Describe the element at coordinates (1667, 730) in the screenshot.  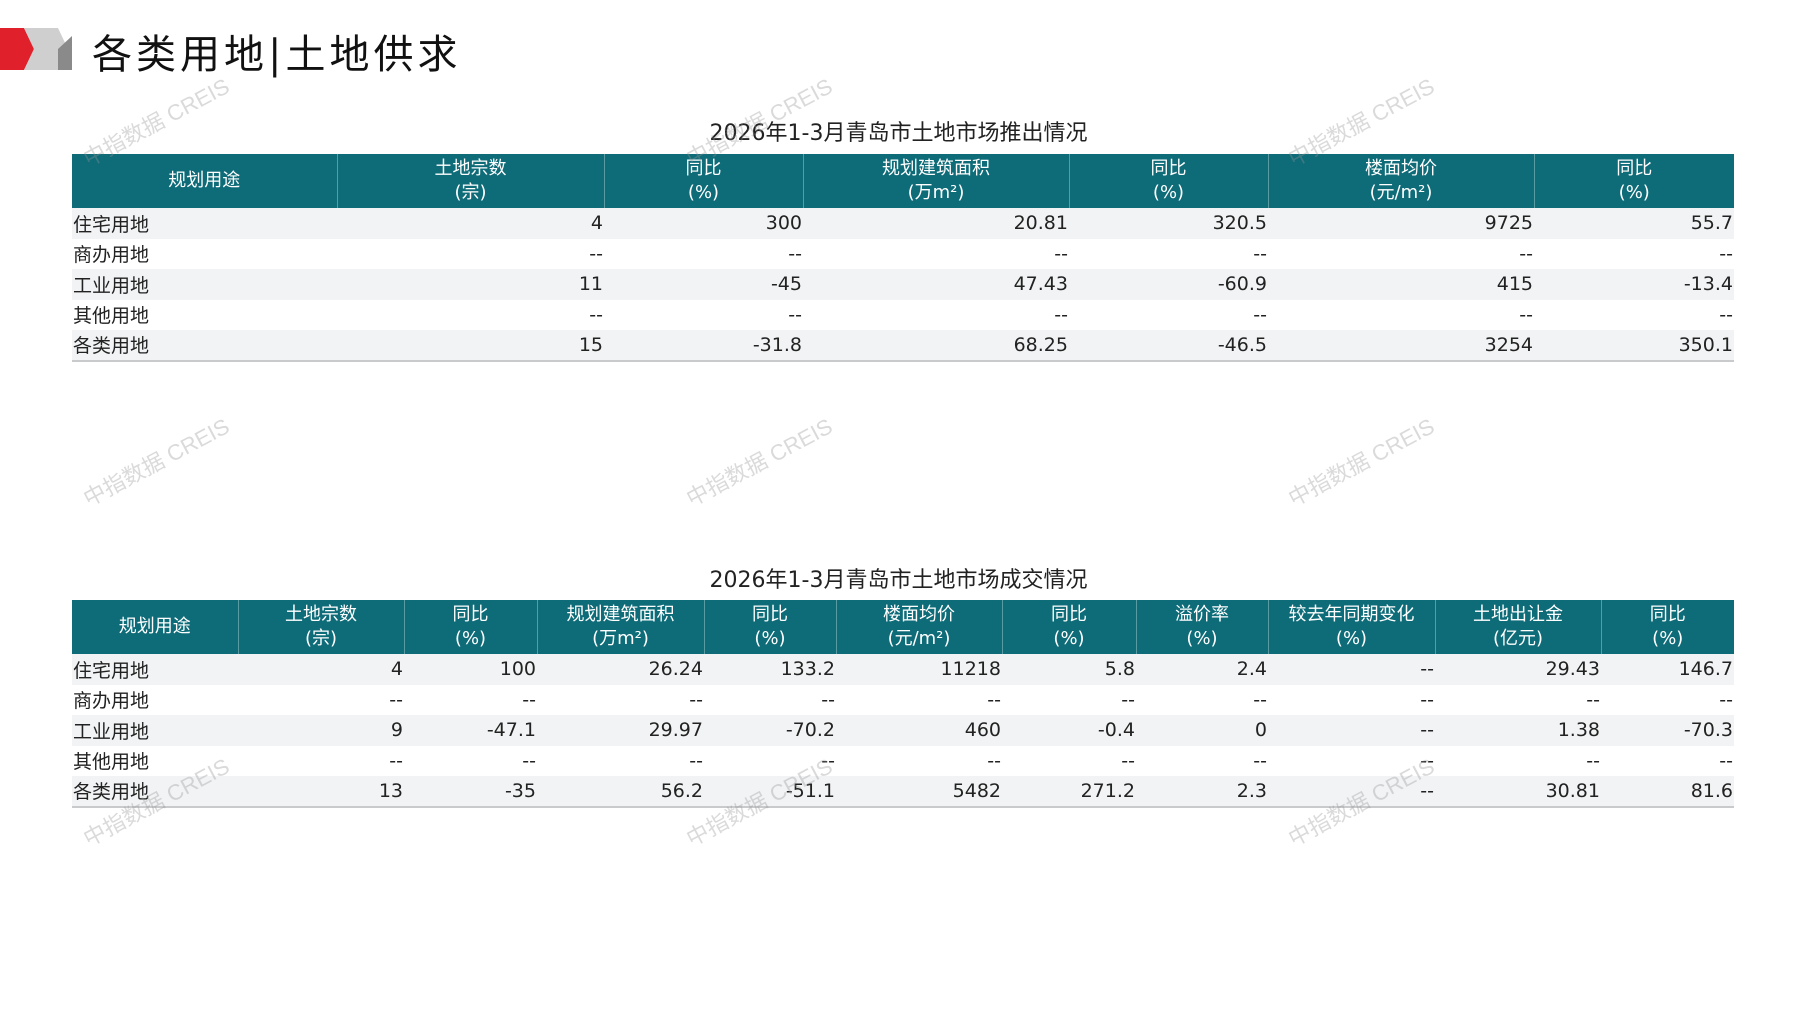
I see `table-cell: -70.3` at that location.